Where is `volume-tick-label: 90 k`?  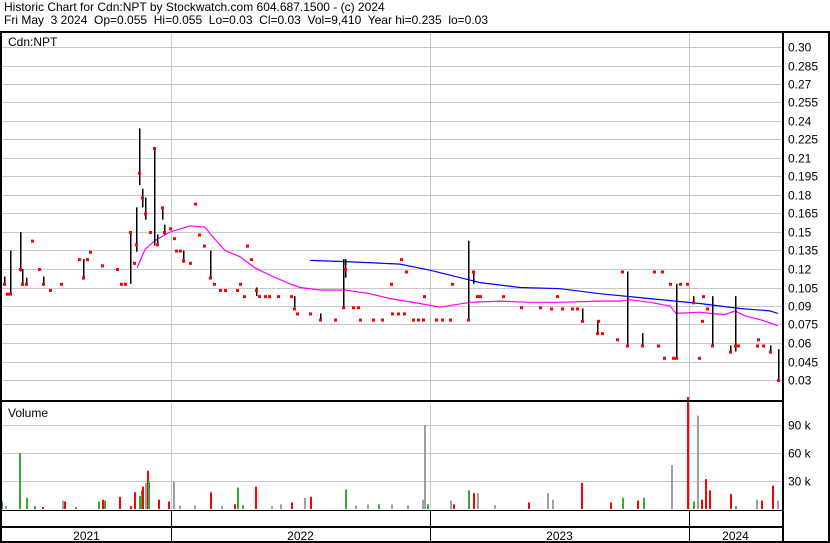
volume-tick-label: 90 k is located at coordinates (800, 426).